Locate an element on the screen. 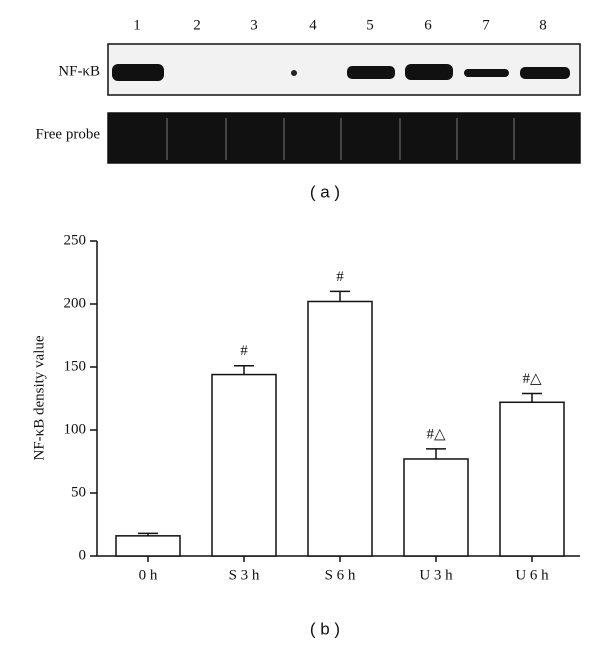  y-tick-label: 0 is located at coordinates (83, 555).